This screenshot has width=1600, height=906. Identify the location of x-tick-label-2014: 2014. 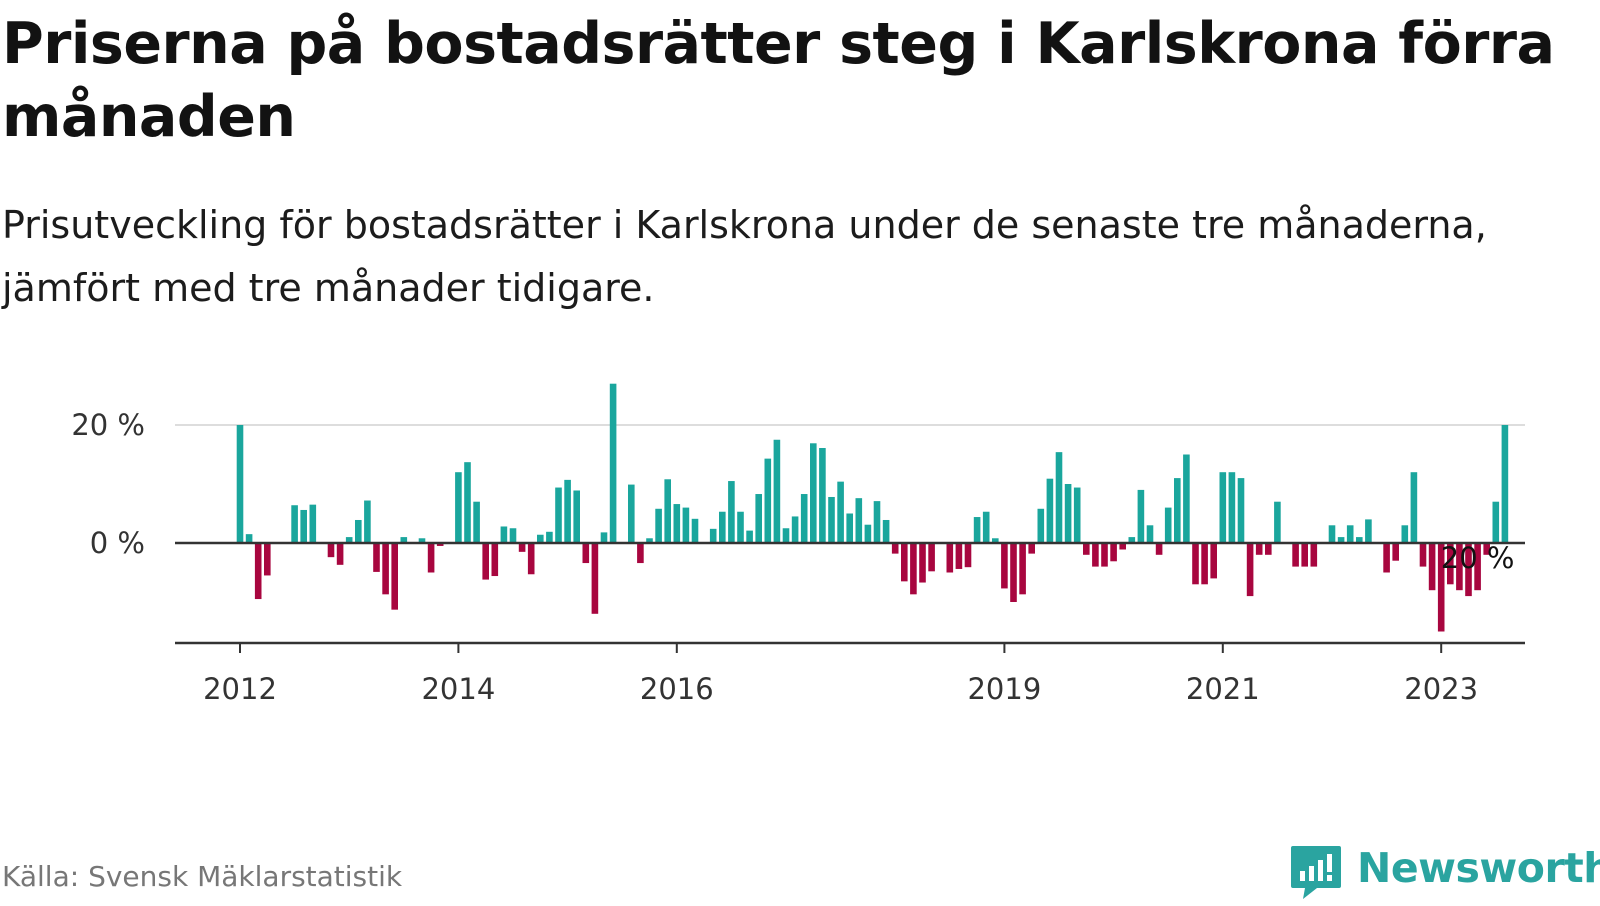
(458, 689).